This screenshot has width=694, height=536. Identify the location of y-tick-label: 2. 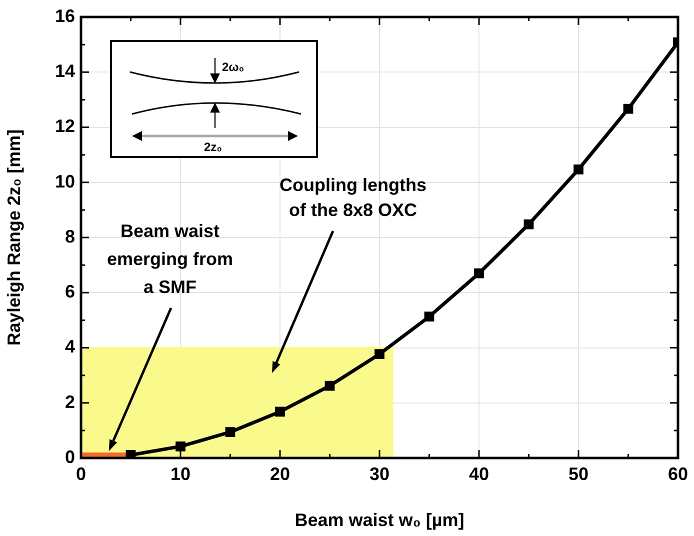
(69, 402).